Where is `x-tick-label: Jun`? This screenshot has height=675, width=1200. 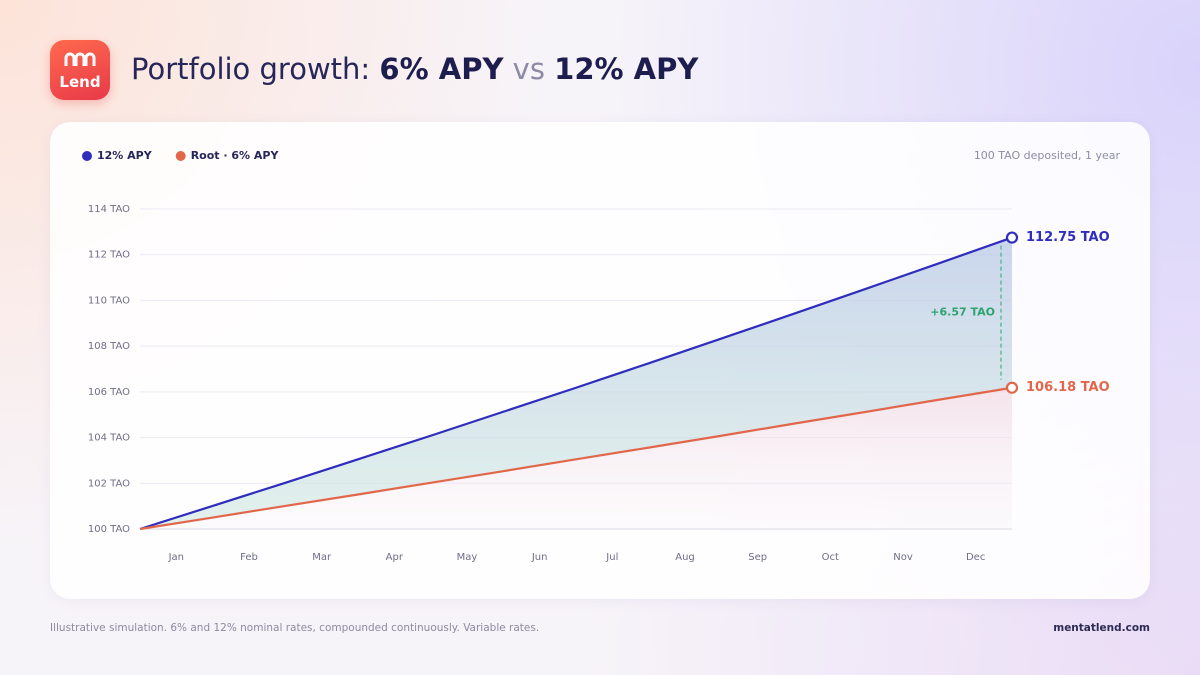 x-tick-label: Jun is located at coordinates (539, 557).